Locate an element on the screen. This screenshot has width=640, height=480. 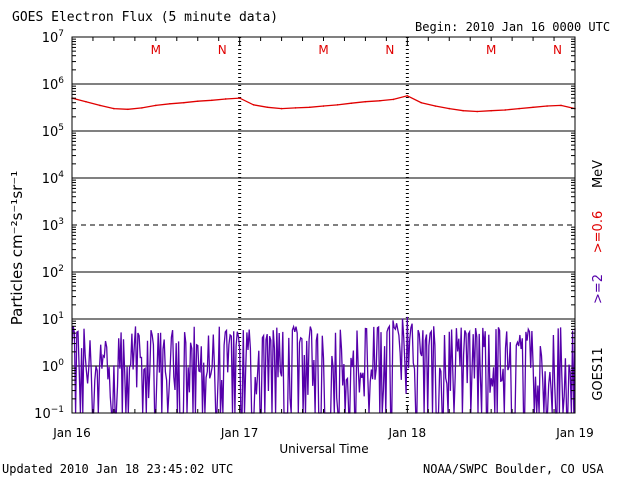
begin-time: Begin: 2010 Jan 16 0000 UTC is located at coordinates (512, 27).